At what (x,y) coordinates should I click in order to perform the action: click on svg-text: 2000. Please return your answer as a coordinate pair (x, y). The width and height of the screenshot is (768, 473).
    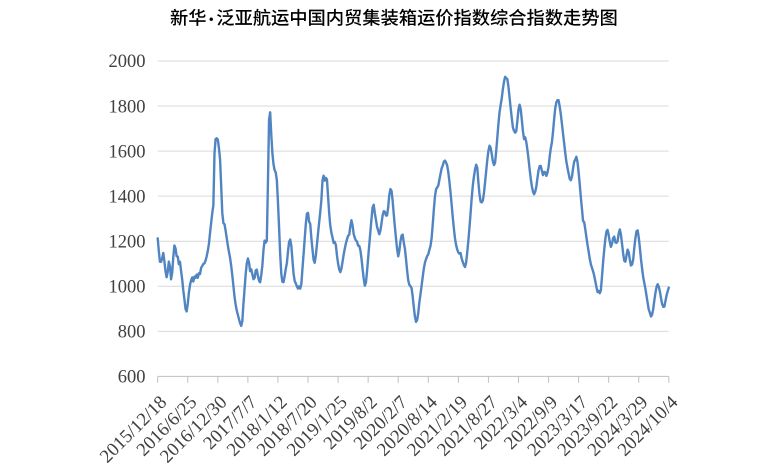
    Looking at the image, I should click on (127, 62).